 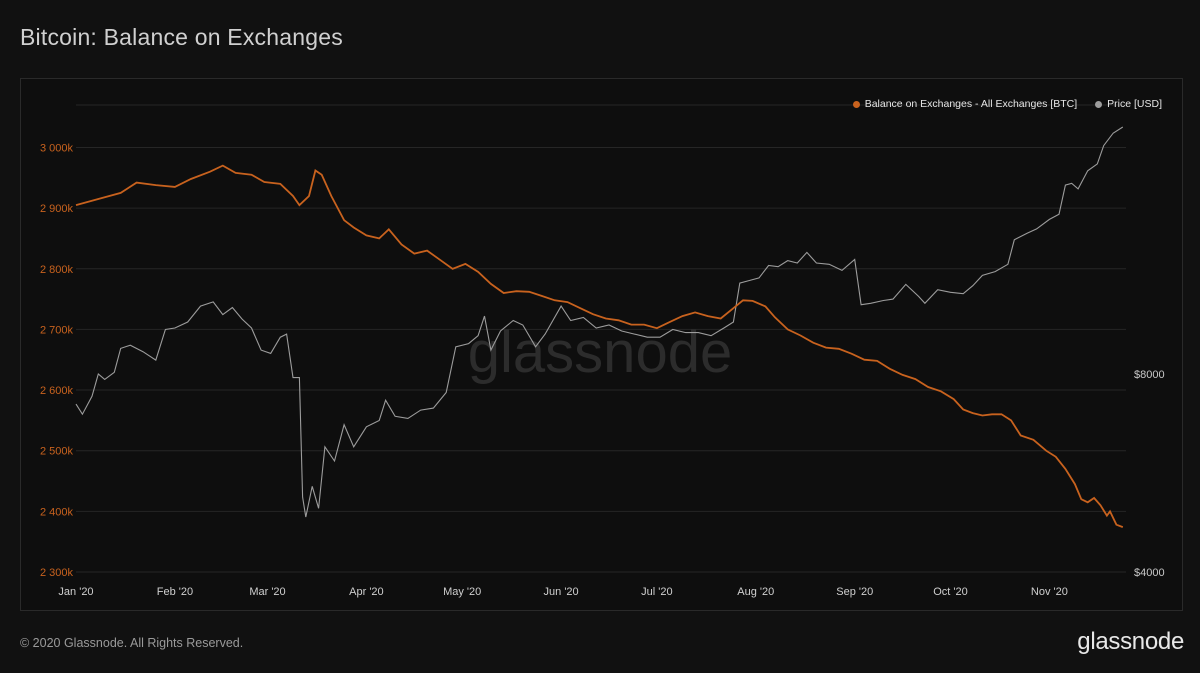 I want to click on x-tick-label: Sep '20, so click(x=854, y=592).